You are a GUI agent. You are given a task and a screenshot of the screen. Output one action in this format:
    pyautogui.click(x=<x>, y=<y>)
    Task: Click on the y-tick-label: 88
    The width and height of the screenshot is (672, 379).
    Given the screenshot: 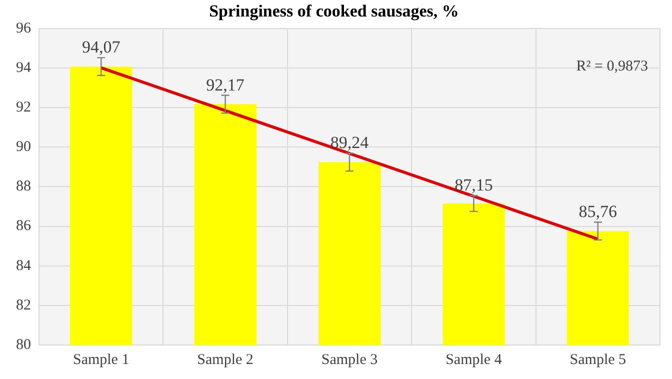 What is the action you would take?
    pyautogui.click(x=23, y=186)
    